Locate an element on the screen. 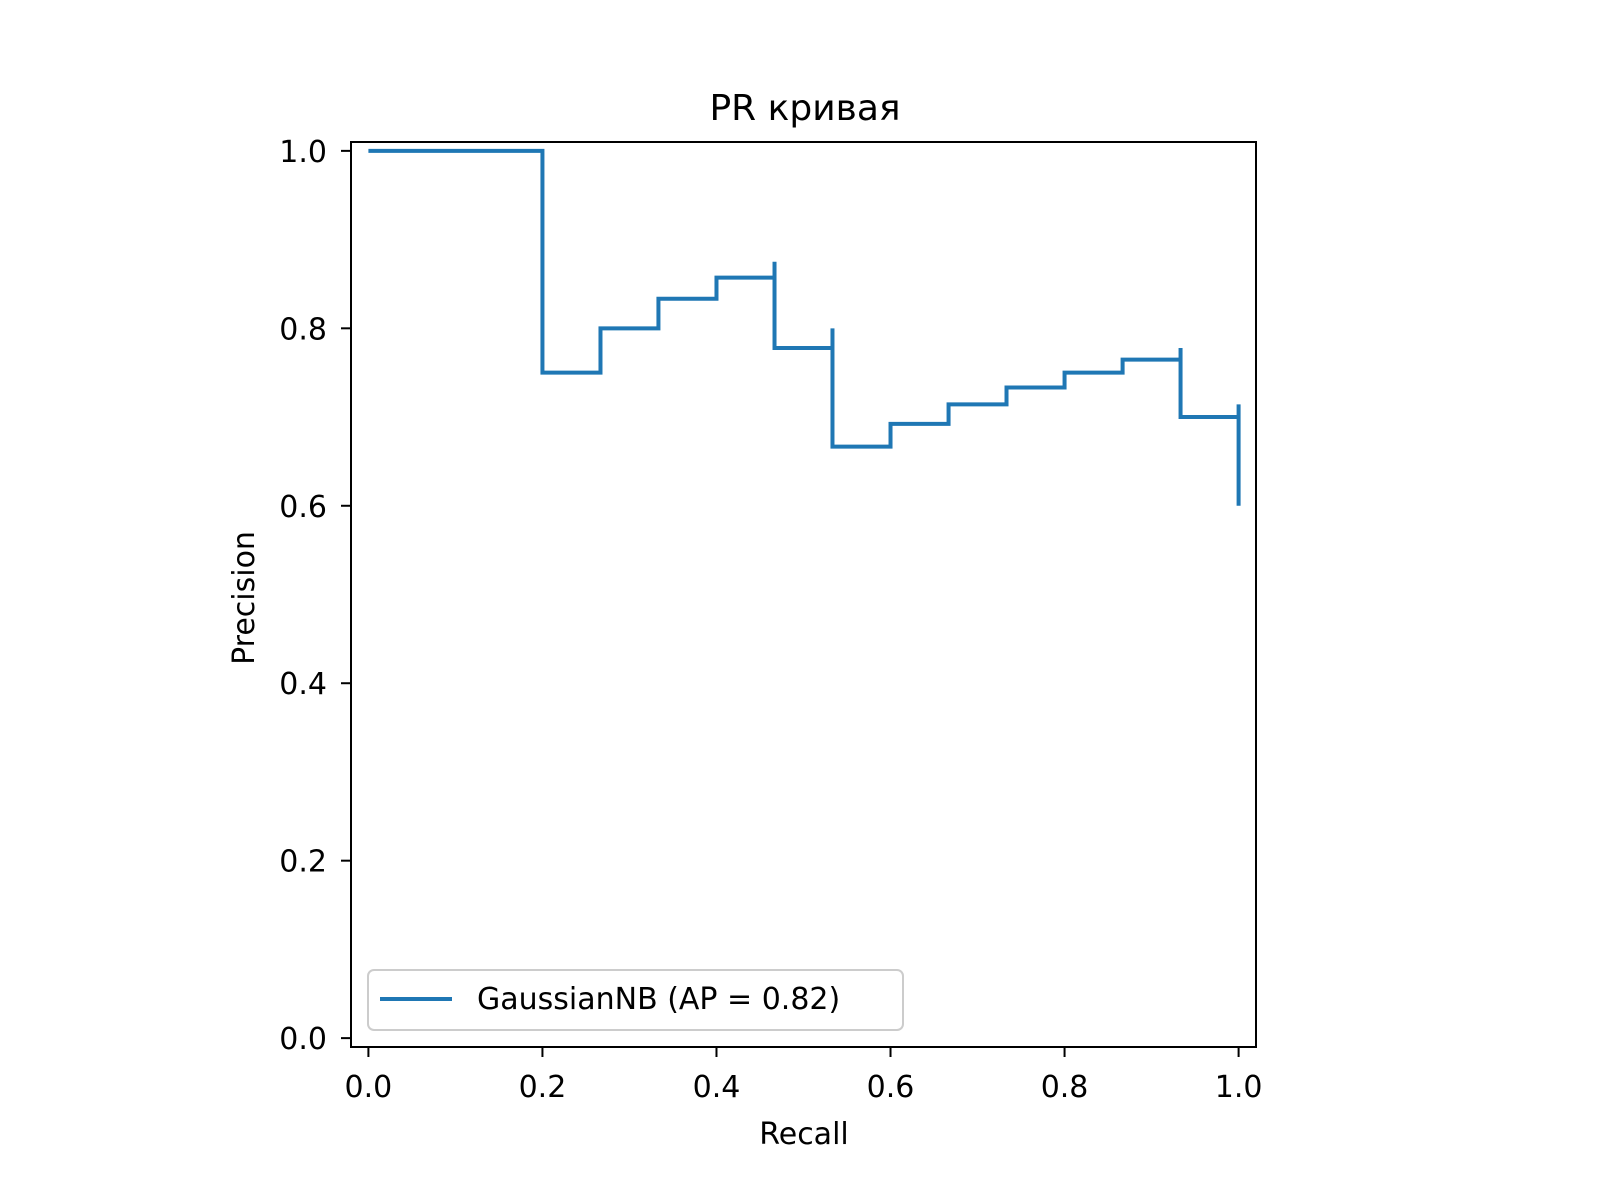  x-tick-label: 0.6 is located at coordinates (891, 1087).